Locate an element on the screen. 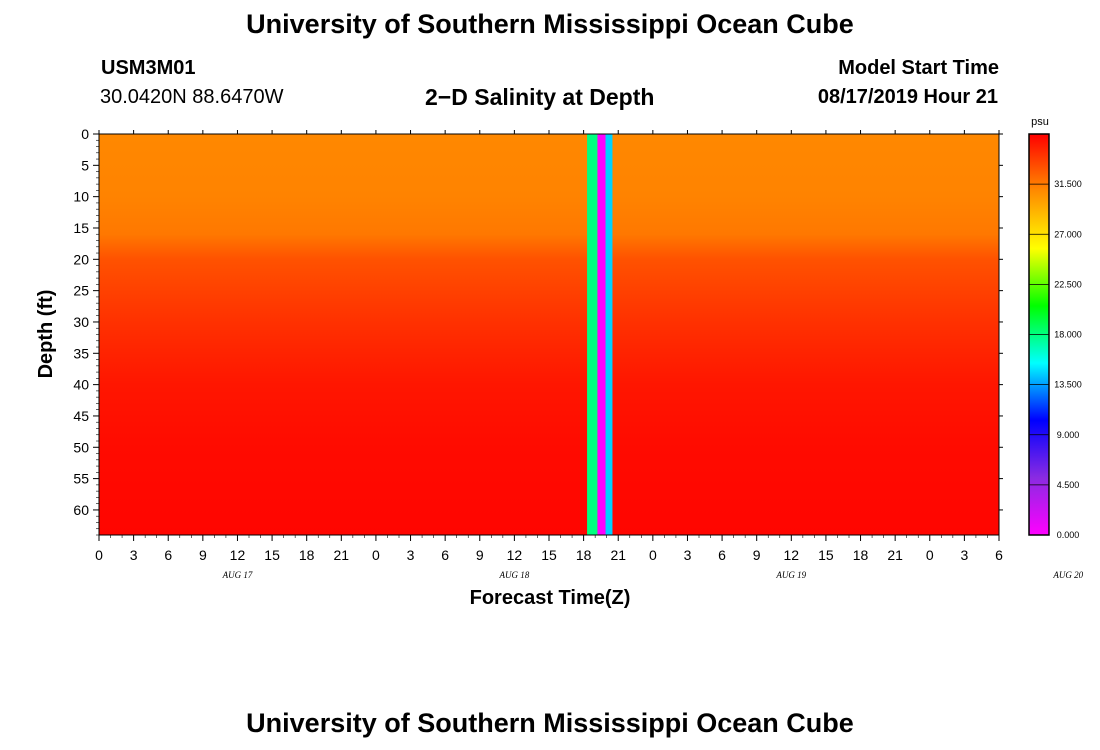 The height and width of the screenshot is (750, 1100). colorbar-tick-label: 27.000 is located at coordinates (1068, 234).